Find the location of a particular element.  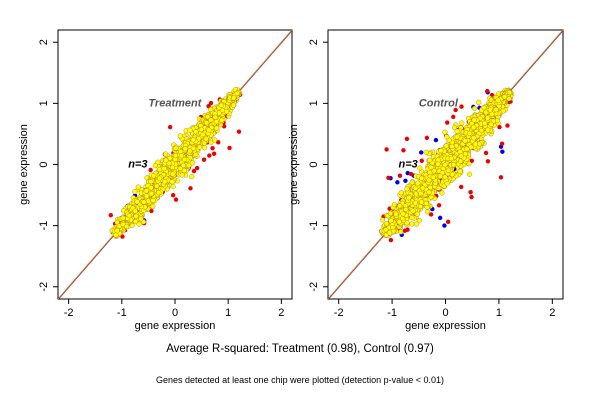

x-tick-label: -2 is located at coordinates (69, 313).